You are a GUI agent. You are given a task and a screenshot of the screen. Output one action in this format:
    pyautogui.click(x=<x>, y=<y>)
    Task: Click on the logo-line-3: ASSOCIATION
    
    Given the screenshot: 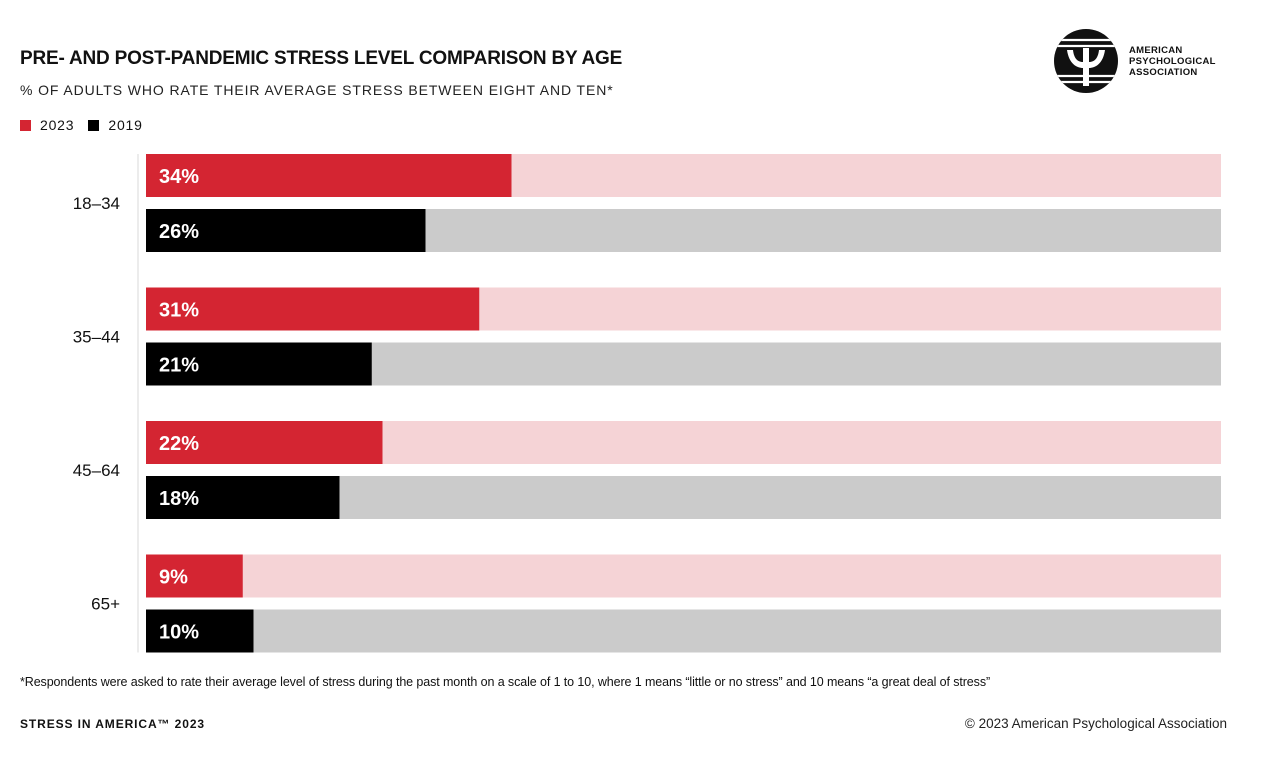 What is the action you would take?
    pyautogui.click(x=1163, y=72)
    